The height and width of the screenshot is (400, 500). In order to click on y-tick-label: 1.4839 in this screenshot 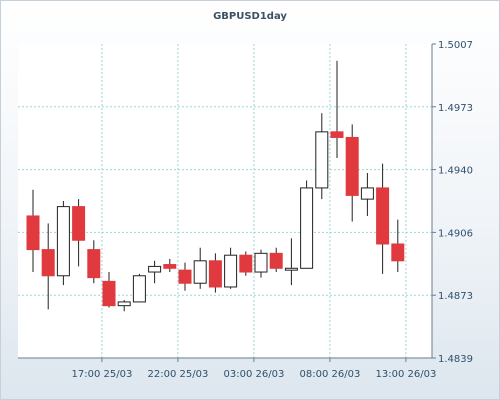, I will do `click(455, 359)`.